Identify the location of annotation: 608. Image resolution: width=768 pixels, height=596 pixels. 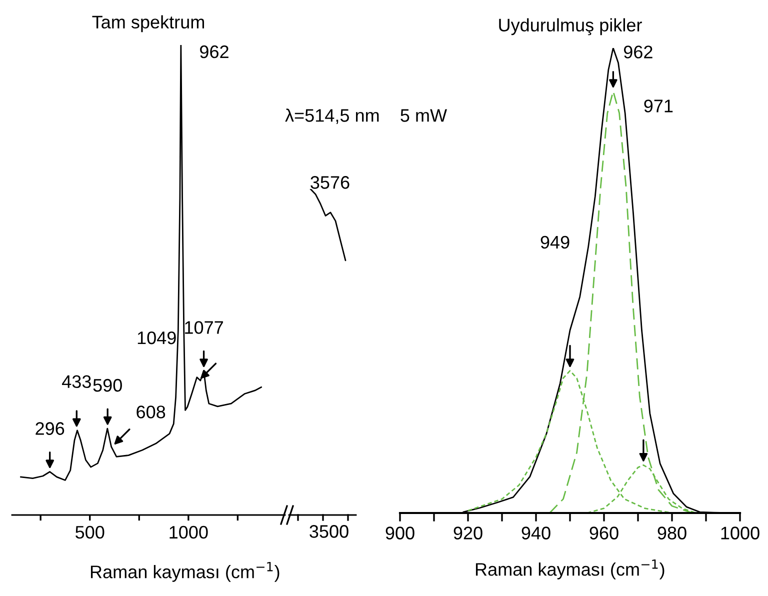
(151, 412).